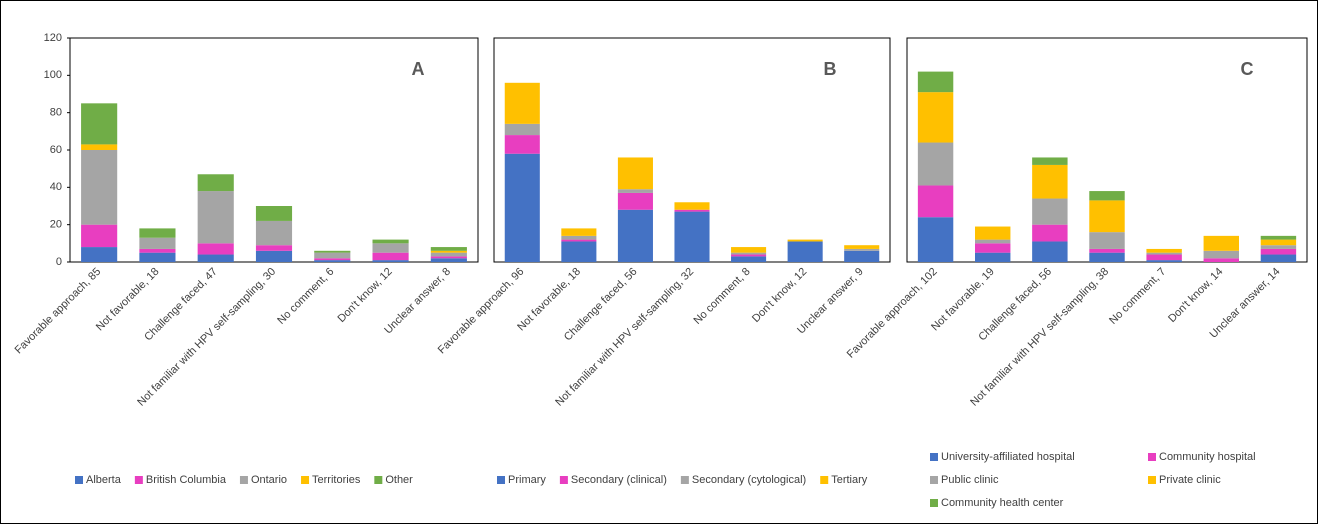 Image resolution: width=1319 pixels, height=525 pixels. Describe the element at coordinates (1207, 457) in the screenshot. I see `legend-label: Community hospital` at that location.